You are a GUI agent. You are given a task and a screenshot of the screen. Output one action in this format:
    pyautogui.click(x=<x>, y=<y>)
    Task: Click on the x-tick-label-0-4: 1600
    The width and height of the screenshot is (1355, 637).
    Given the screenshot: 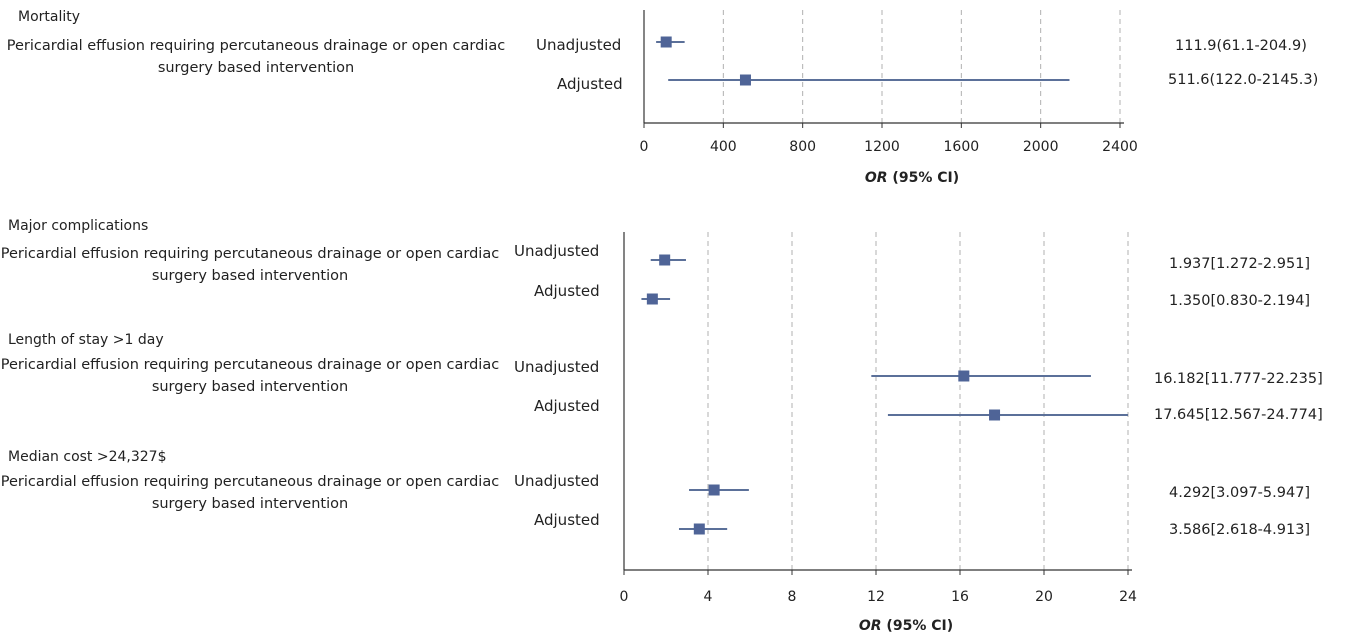 What is the action you would take?
    pyautogui.click(x=962, y=147)
    